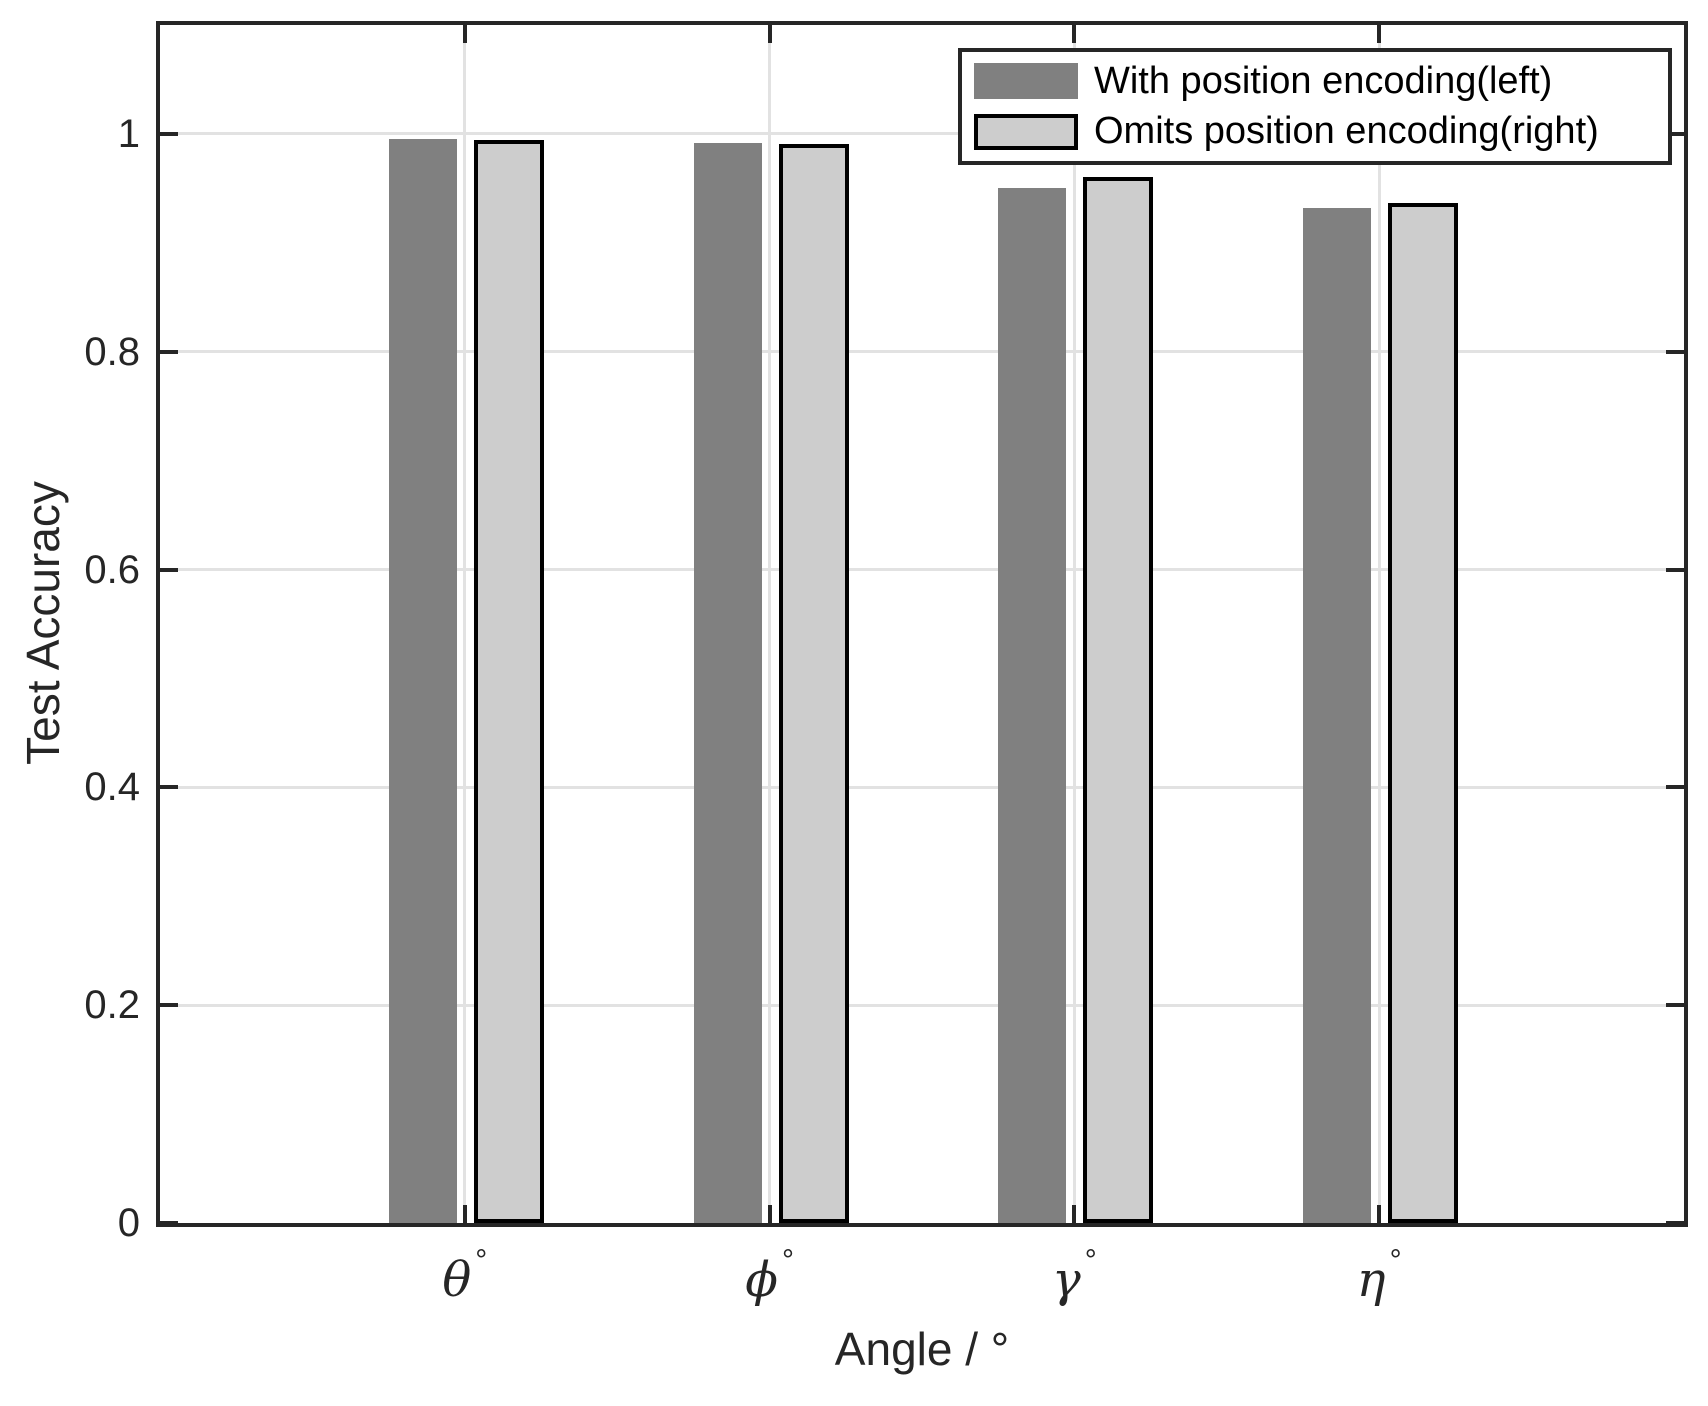 Image resolution: width=1708 pixels, height=1406 pixels. What do you see at coordinates (128, 1223) in the screenshot?
I see `y-tick-label: 0` at bounding box center [128, 1223].